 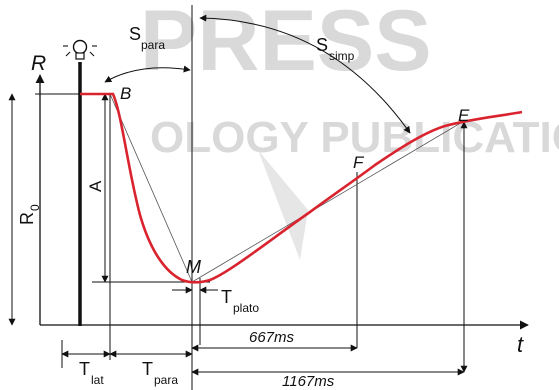 I want to click on s-para-label-main: S, so click(x=135, y=34).